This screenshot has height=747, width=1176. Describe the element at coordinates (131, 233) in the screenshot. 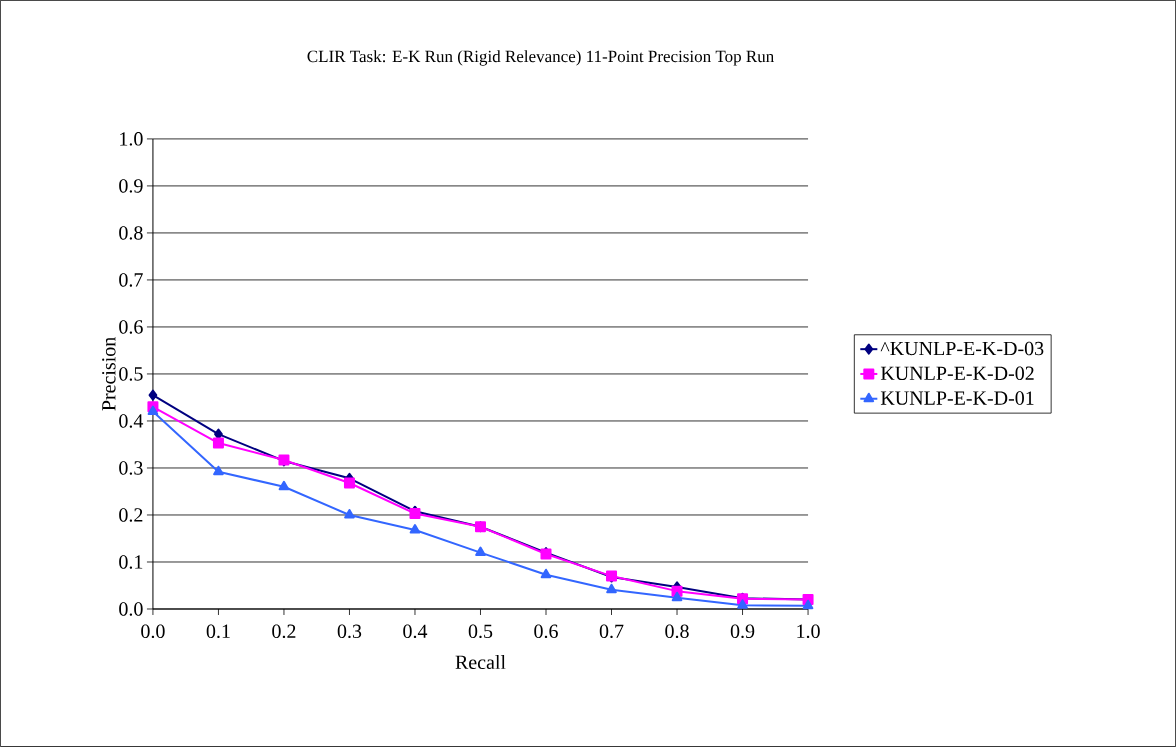

I see `y-tick-label: 0.8` at that location.